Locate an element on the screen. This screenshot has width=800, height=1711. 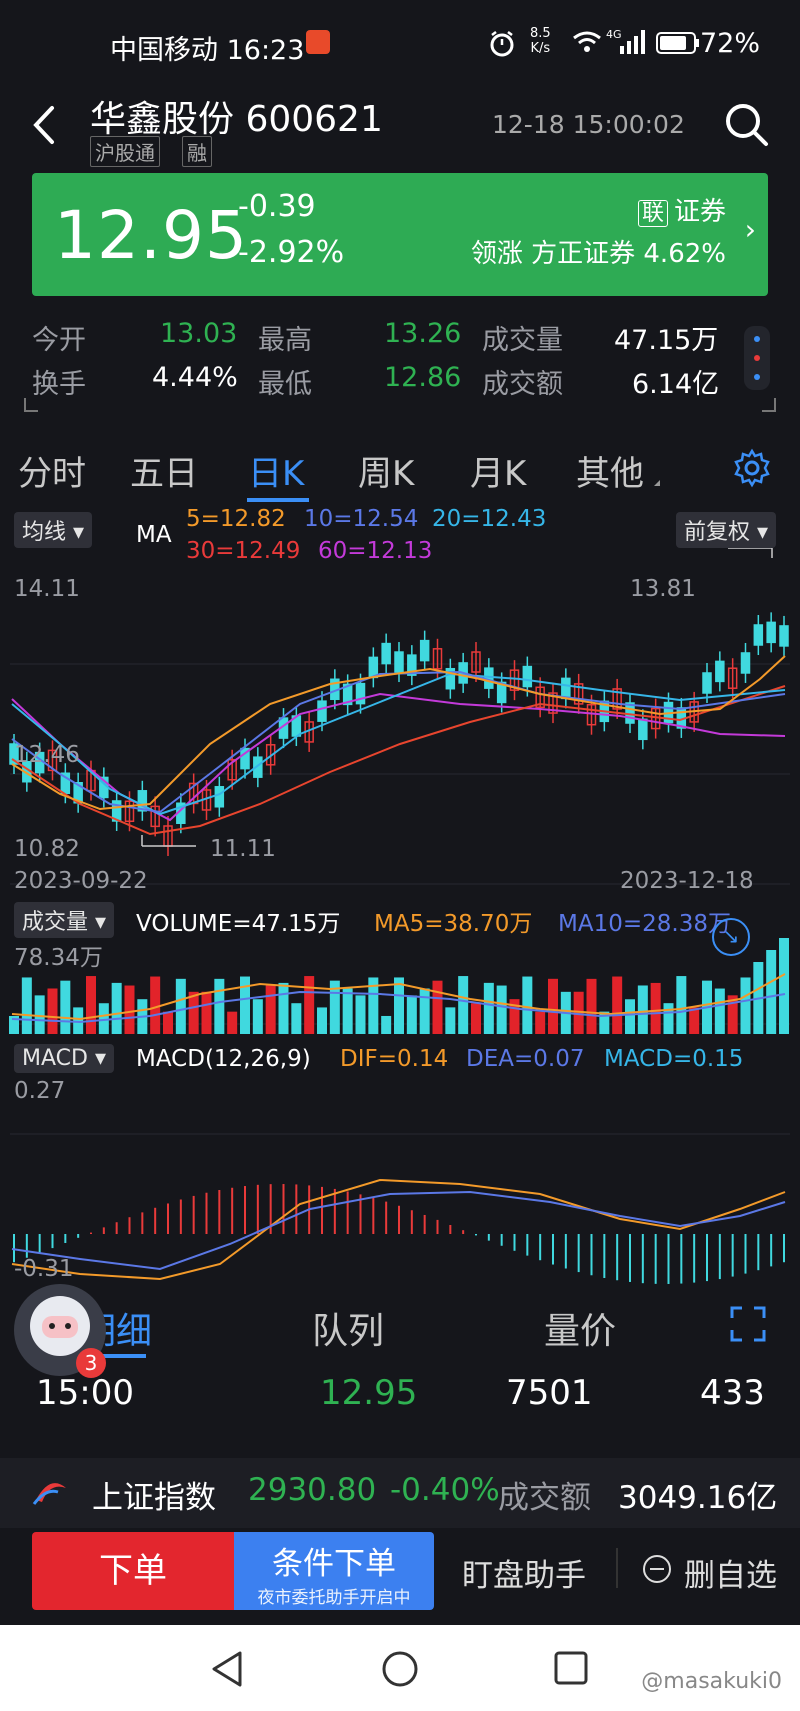
high-value: 13.26 is located at coordinates (423, 333).